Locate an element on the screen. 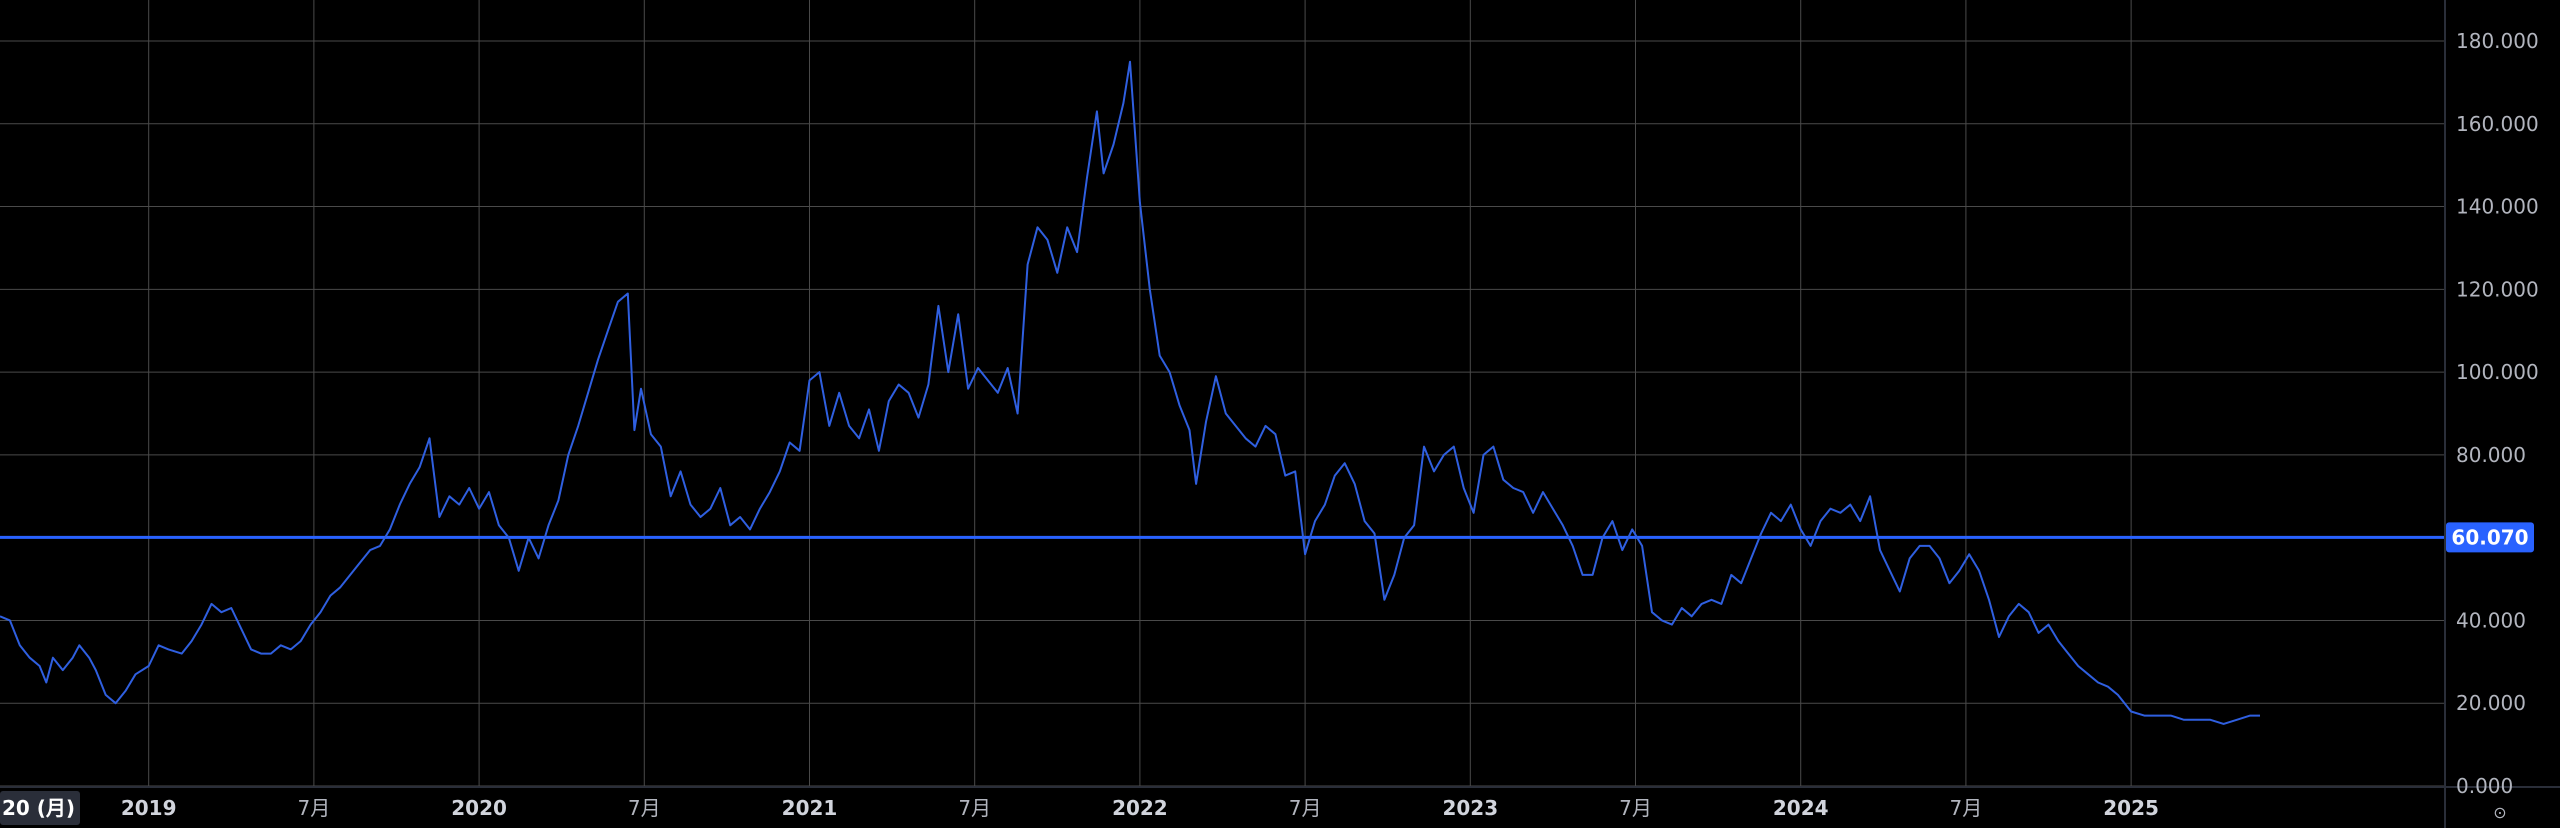 The width and height of the screenshot is (2560, 828). time-axis: 2019 7月 2020 7月 2021 7月 2022 7月 2023 7月 2024 7月 2025 is located at coordinates (1140, 808).